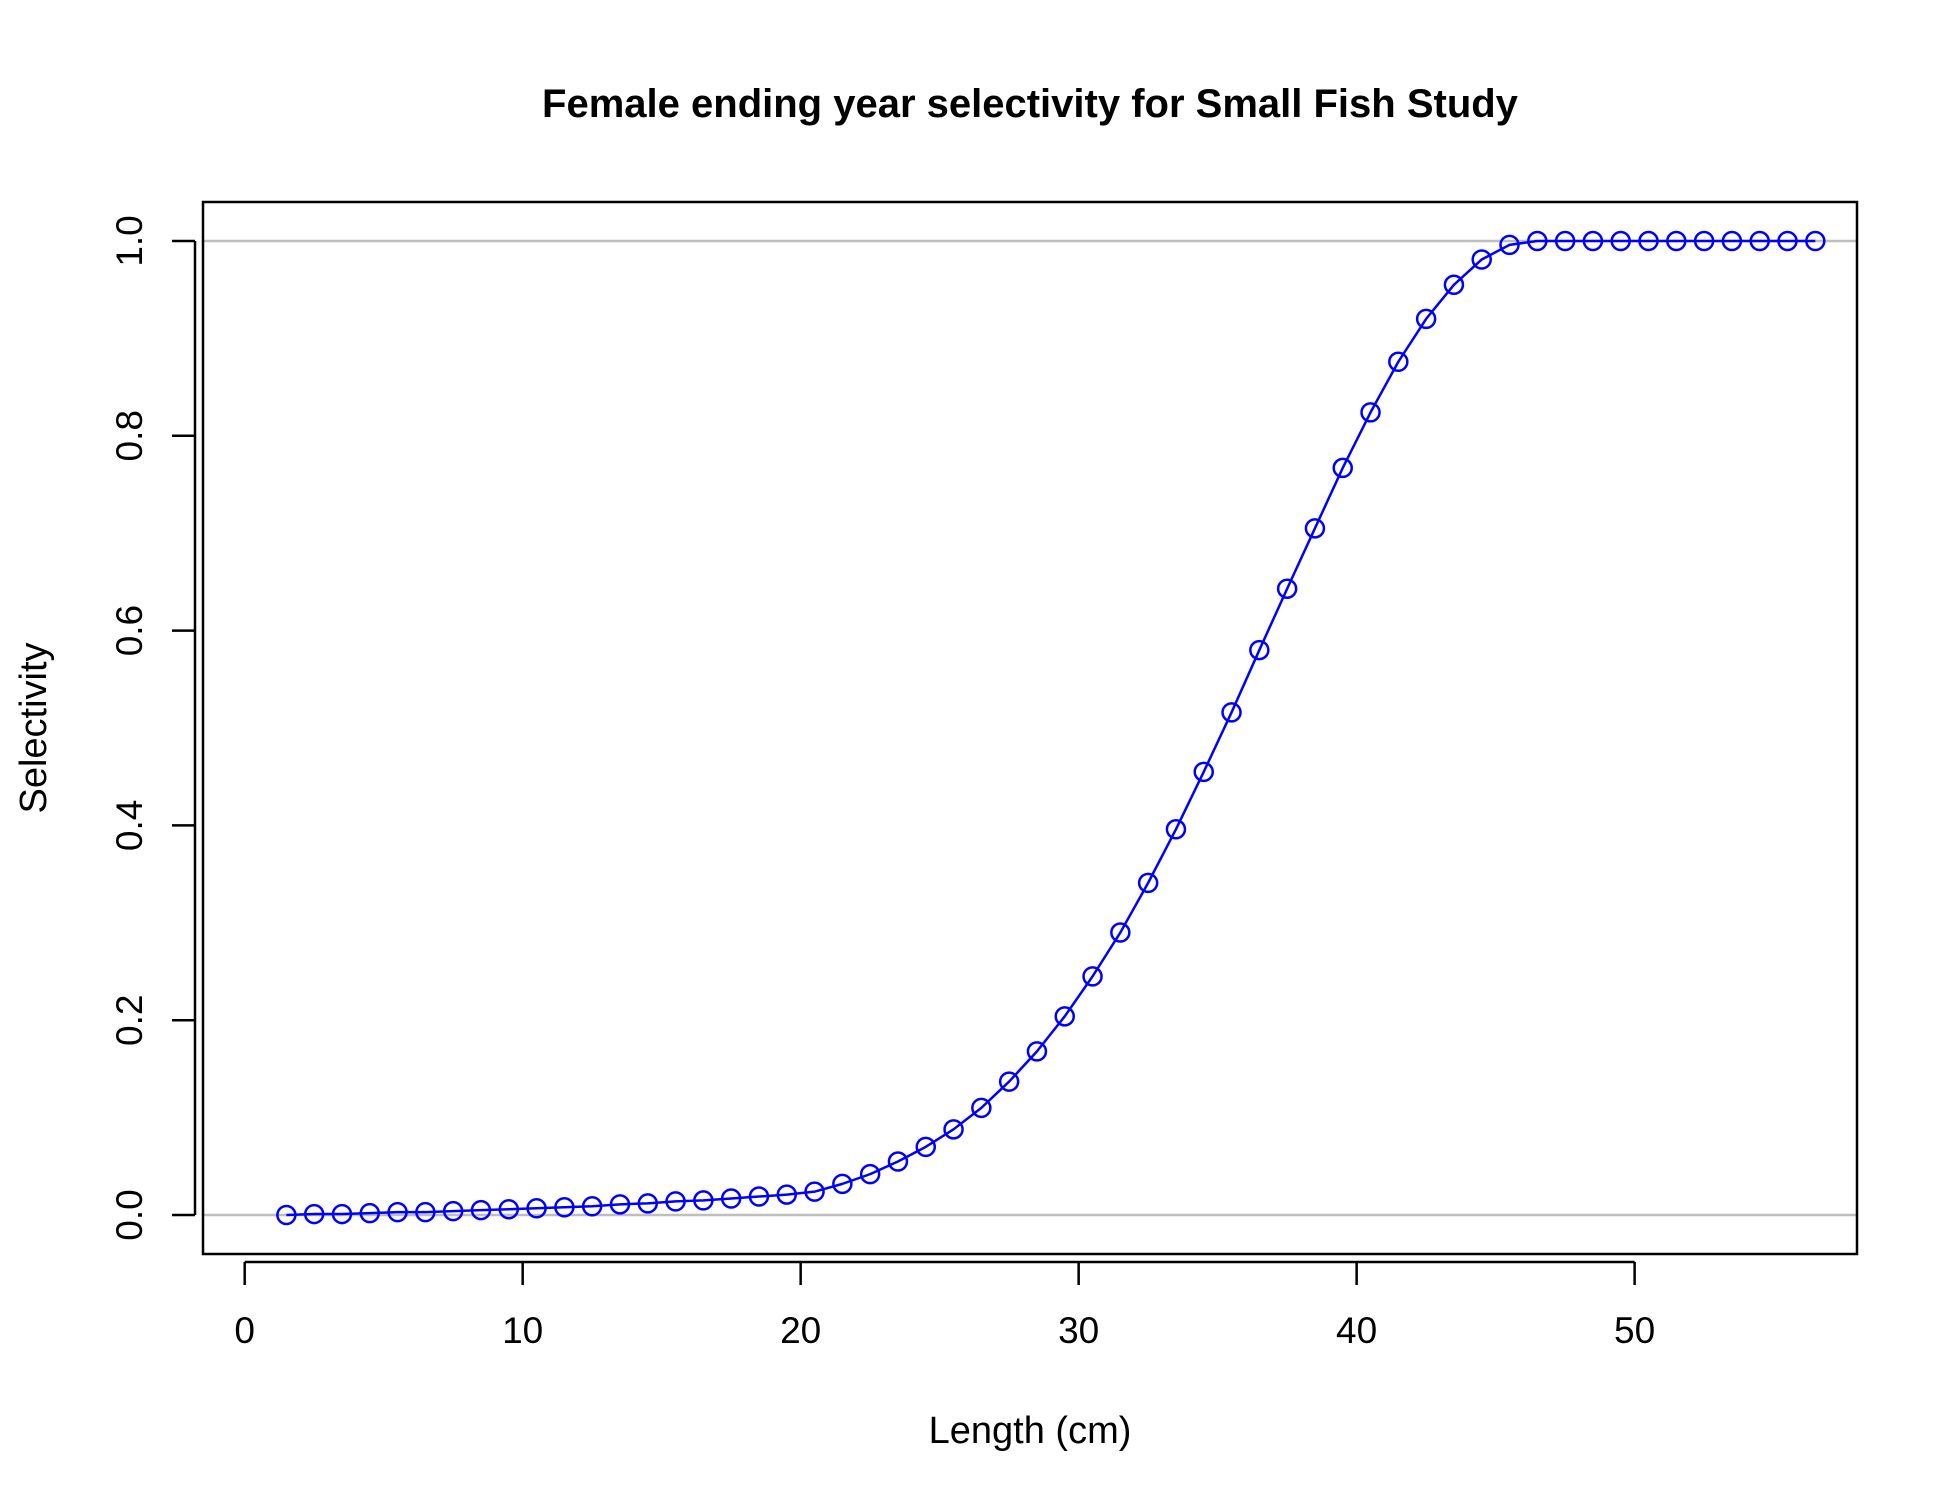 The height and width of the screenshot is (1500, 1950). I want to click on y-axis: 0.0 0.2 0.4 0.6 0.8 1.0, so click(153, 728).